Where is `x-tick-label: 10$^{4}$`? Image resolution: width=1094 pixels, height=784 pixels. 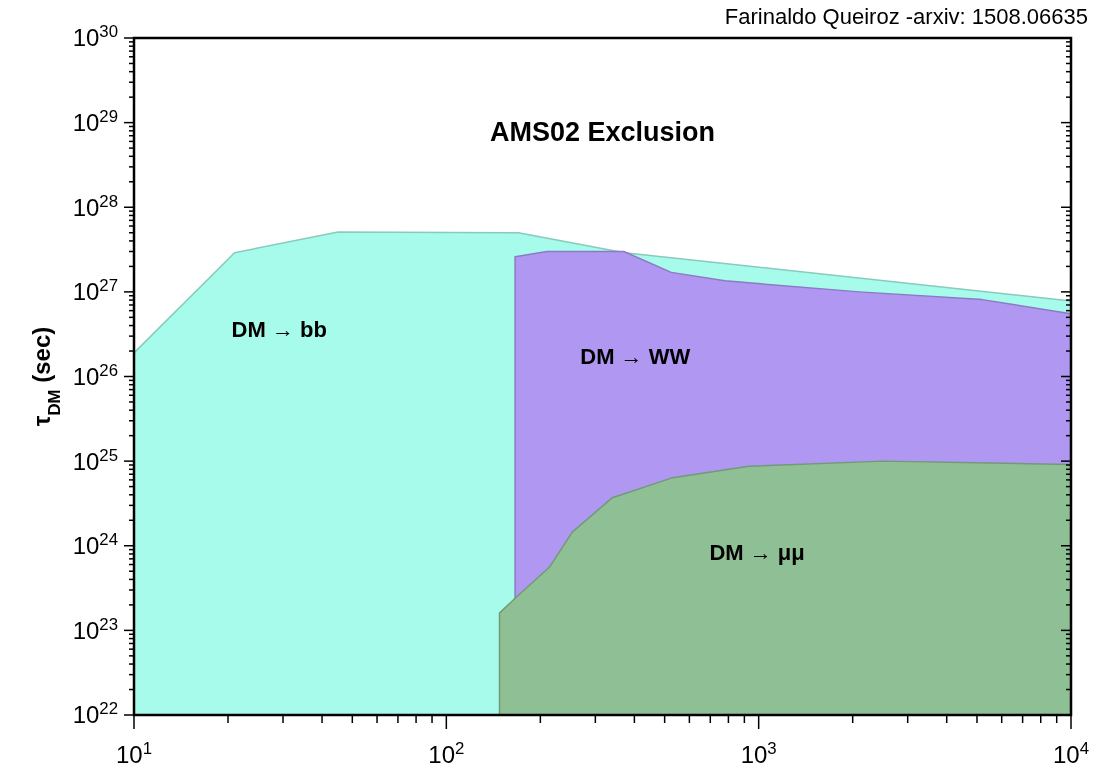 x-tick-label: 10$^{4}$ is located at coordinates (1071, 753).